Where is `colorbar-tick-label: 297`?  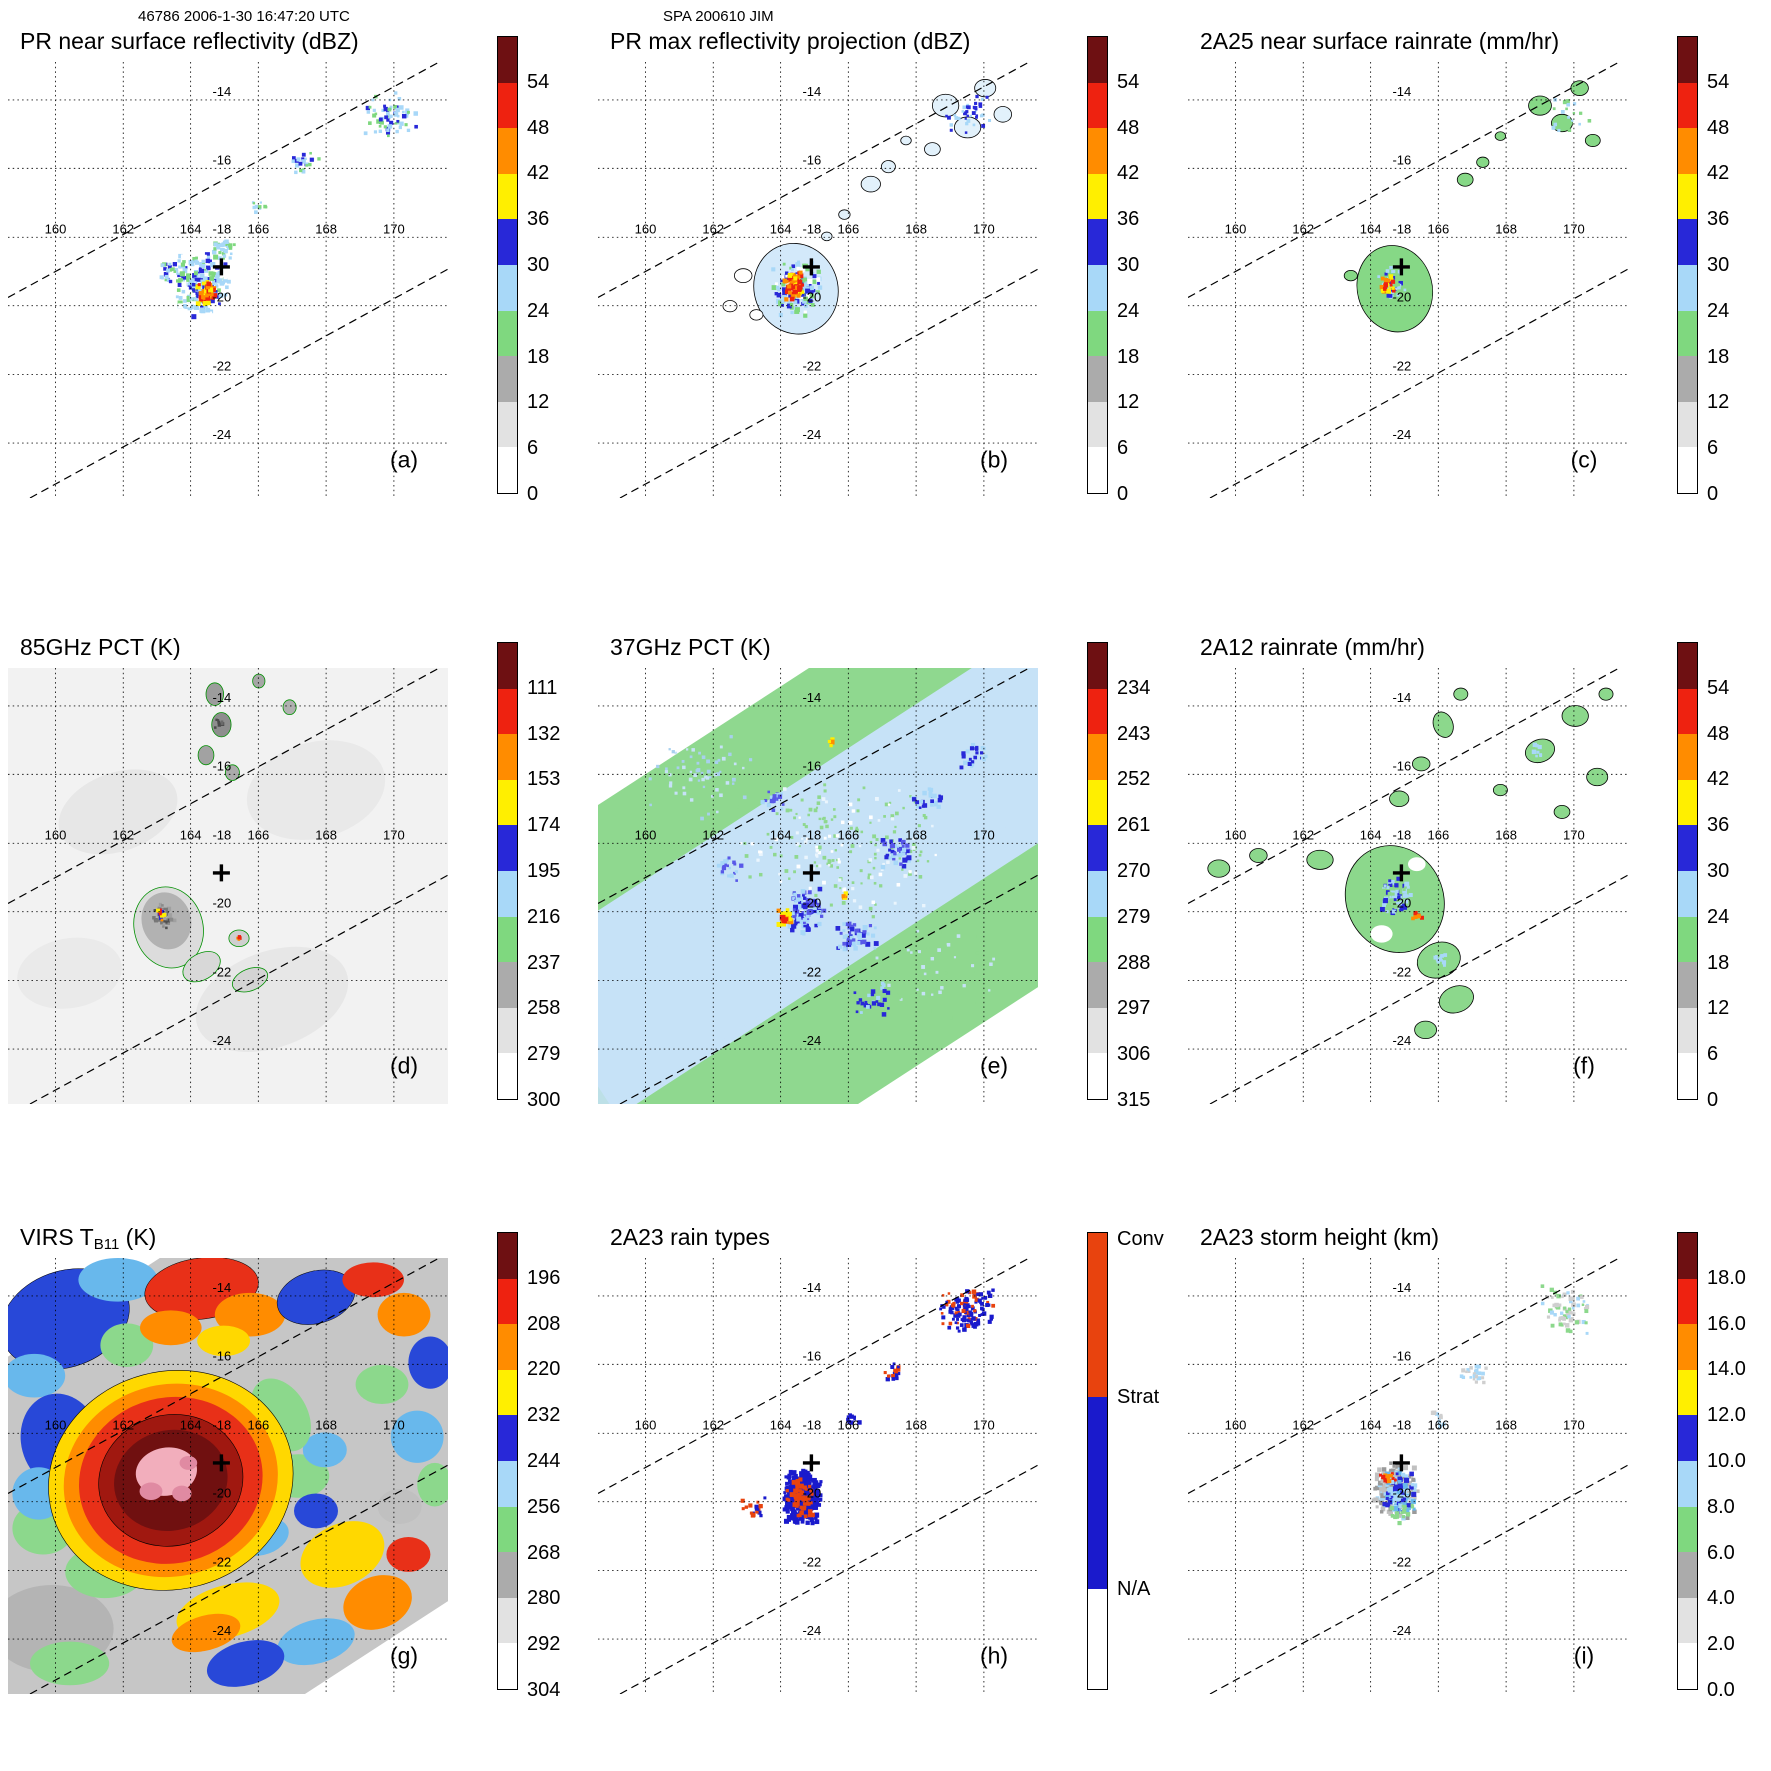
colorbar-tick-label: 297 is located at coordinates (1134, 1008).